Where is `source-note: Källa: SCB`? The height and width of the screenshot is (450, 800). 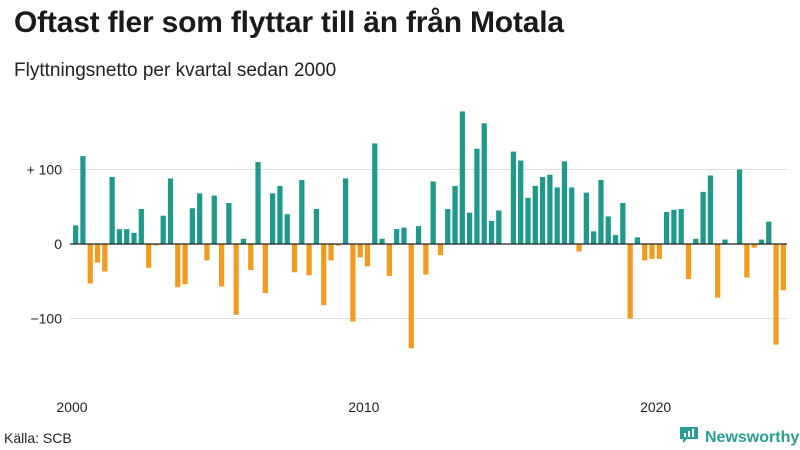
source-note: Källa: SCB is located at coordinates (38, 438).